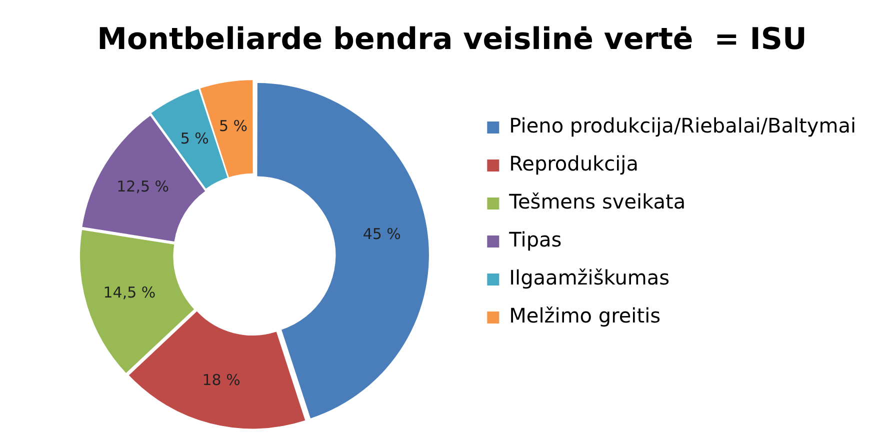 The width and height of the screenshot is (874, 445). What do you see at coordinates (143, 187) in the screenshot?
I see `data-label: 12,5 %` at bounding box center [143, 187].